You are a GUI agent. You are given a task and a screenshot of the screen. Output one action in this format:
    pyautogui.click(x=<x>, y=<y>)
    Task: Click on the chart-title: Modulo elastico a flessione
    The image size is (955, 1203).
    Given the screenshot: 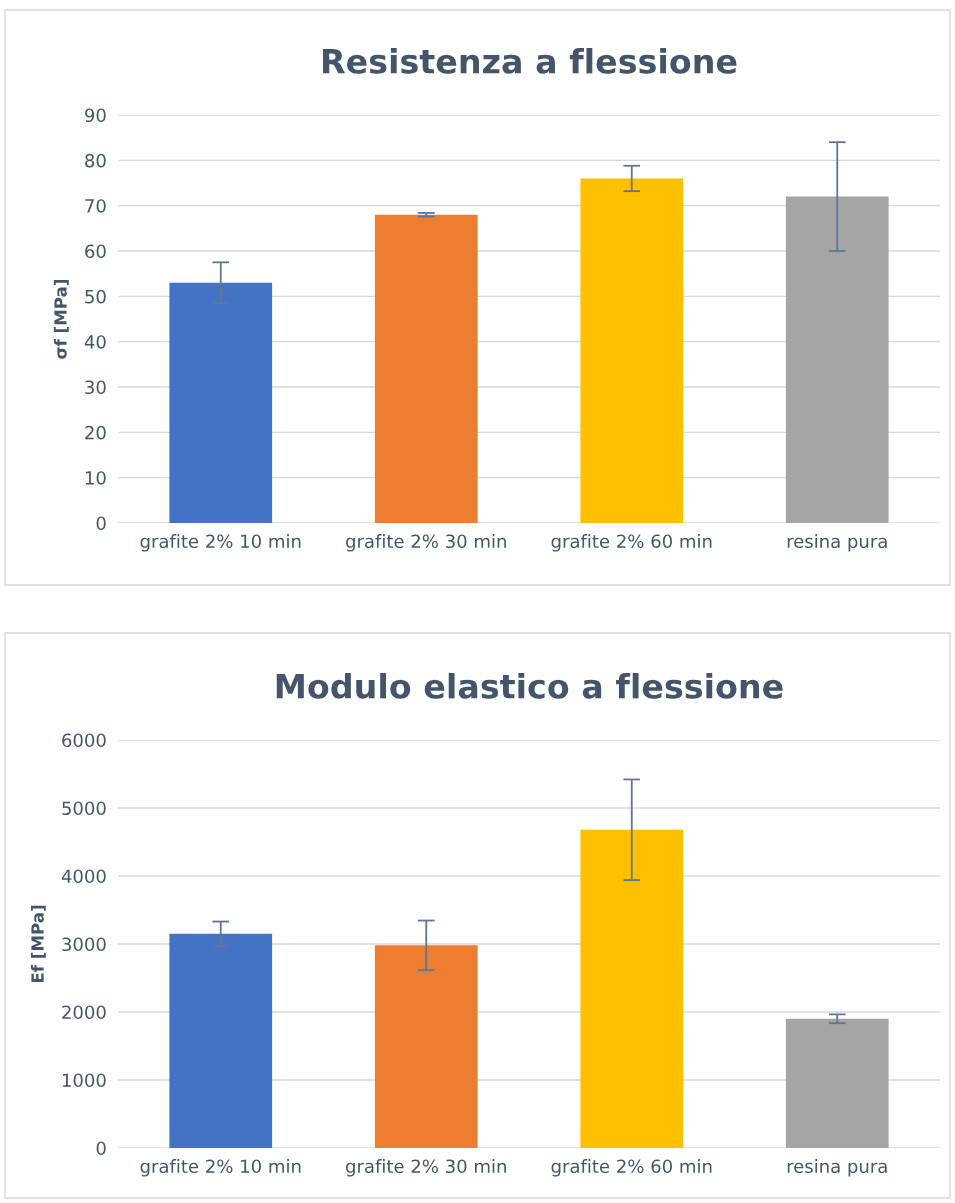 What is the action you would take?
    pyautogui.click(x=529, y=686)
    